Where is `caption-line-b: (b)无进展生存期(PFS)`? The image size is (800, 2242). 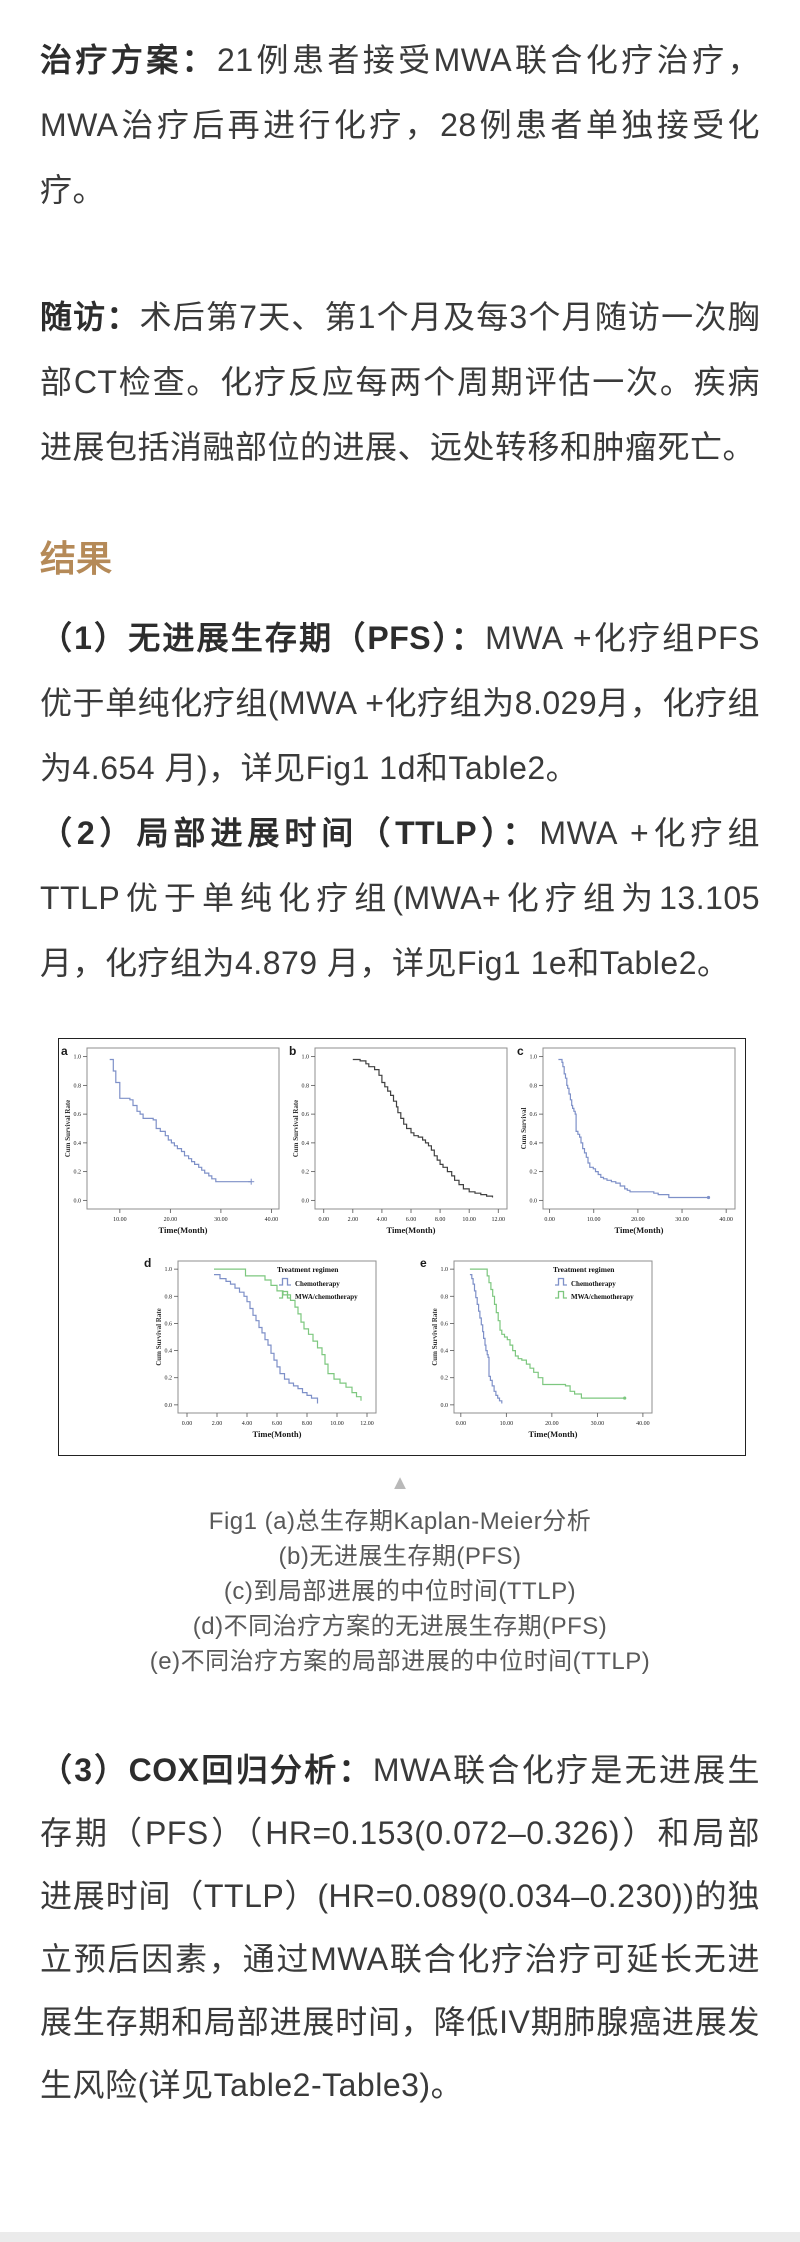
caption-line-b: (b)无进展生存期(PFS) is located at coordinates (400, 1556).